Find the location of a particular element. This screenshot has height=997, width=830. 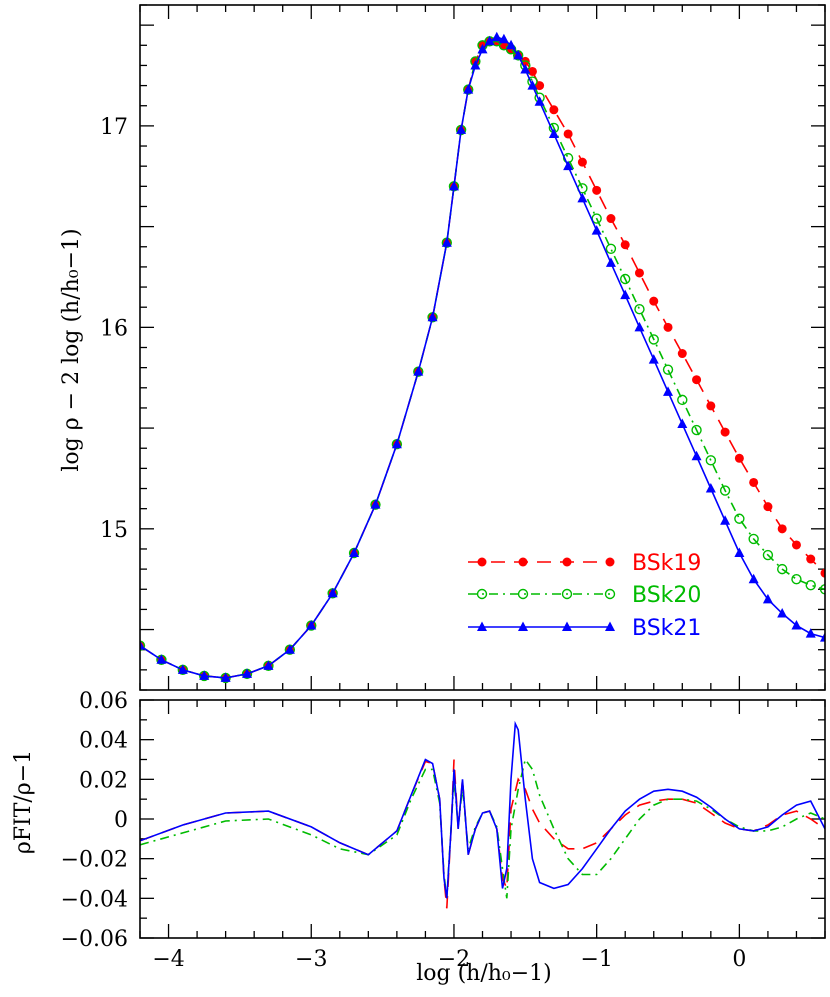

x-tick-label: −3 is located at coordinates (311, 959).